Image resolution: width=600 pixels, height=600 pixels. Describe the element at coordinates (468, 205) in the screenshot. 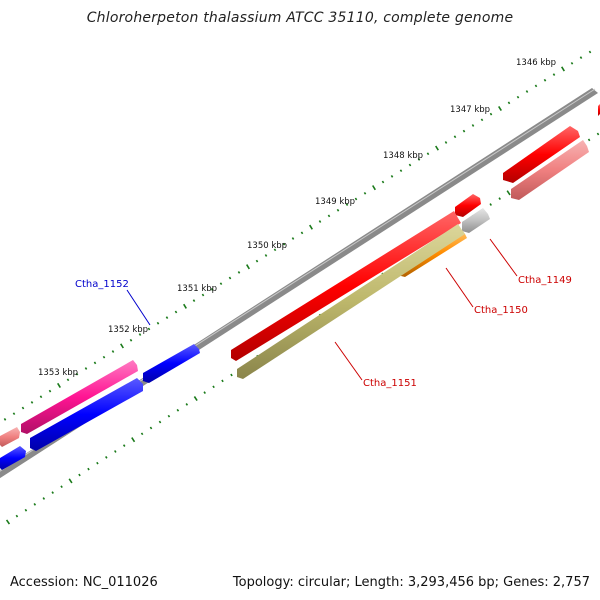

I see `gene-red-small` at that location.